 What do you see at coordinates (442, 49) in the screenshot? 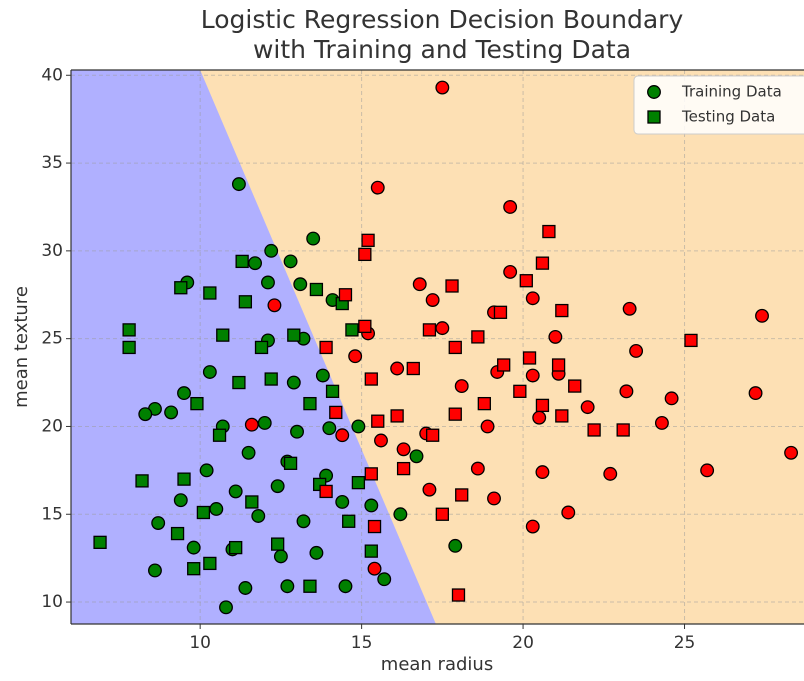
I see `chart-title: with Training and Testing Data` at bounding box center [442, 49].